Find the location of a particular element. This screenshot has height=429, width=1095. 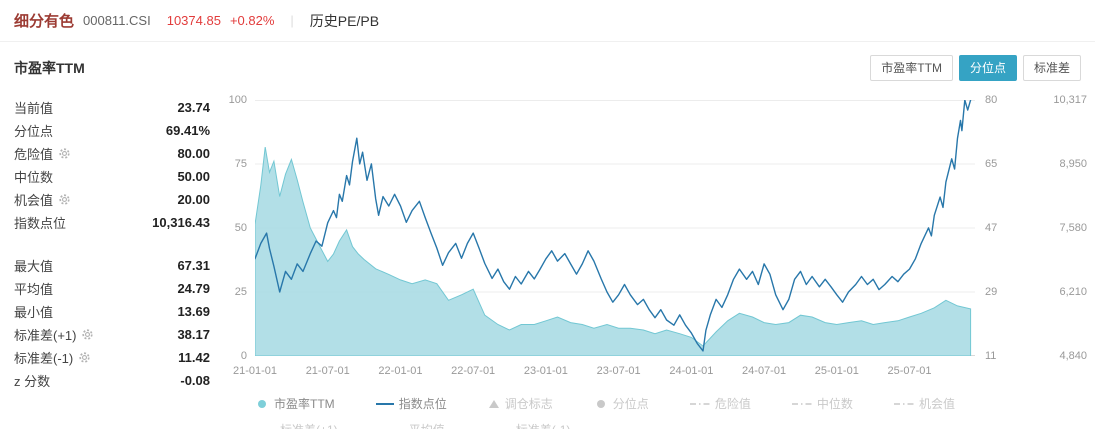

stat-row-opportunity-value: 机会值 20.00 is located at coordinates (112, 199).